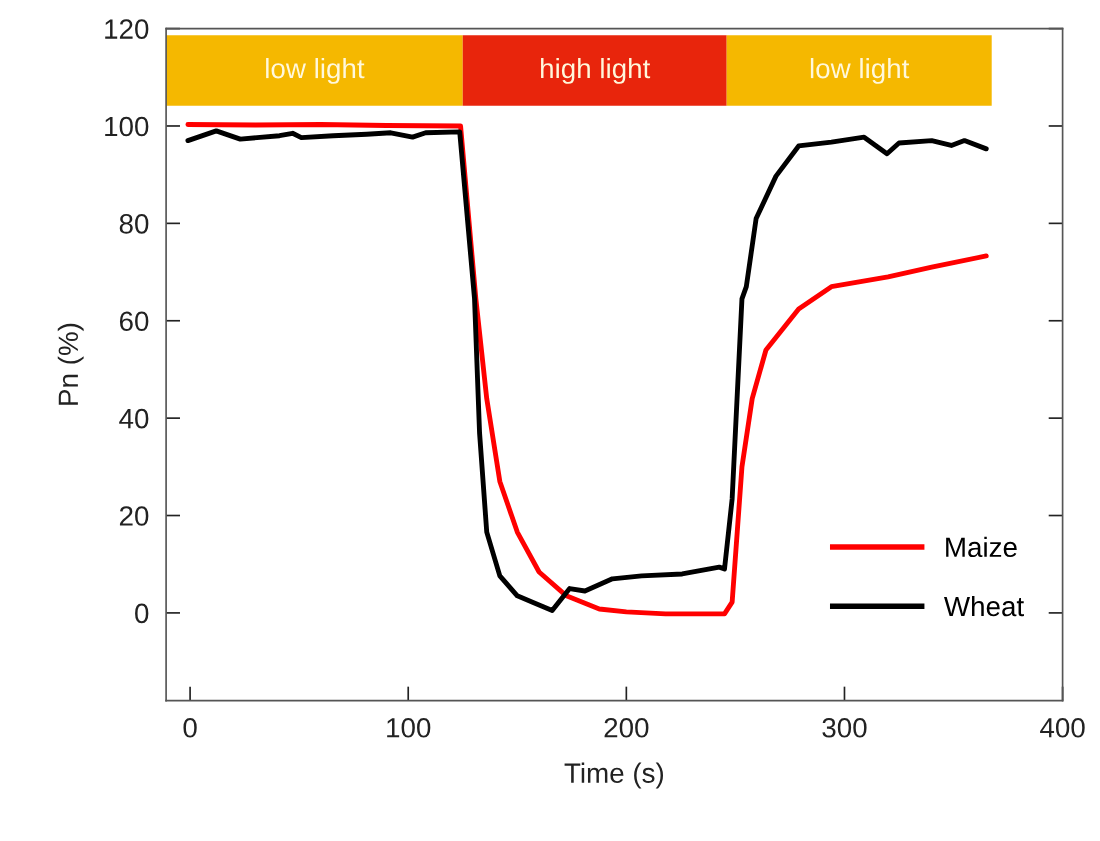 This screenshot has height=841, width=1100. I want to click on x-tick-label: 400, so click(1062, 727).